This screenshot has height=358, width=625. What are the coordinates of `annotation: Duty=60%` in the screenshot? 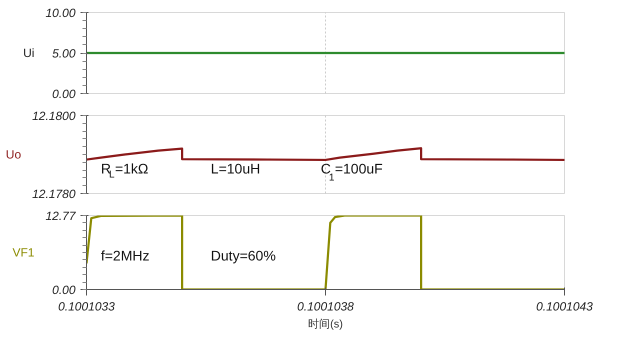 It's located at (243, 256).